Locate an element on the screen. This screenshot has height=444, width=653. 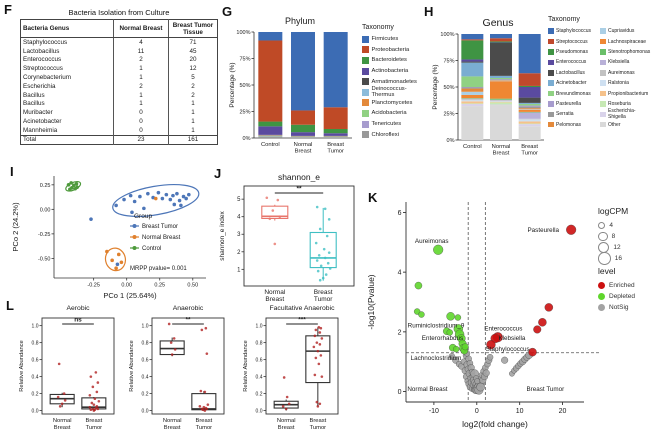
legend-label: Propionibacterium is located at coordinates (628, 93).